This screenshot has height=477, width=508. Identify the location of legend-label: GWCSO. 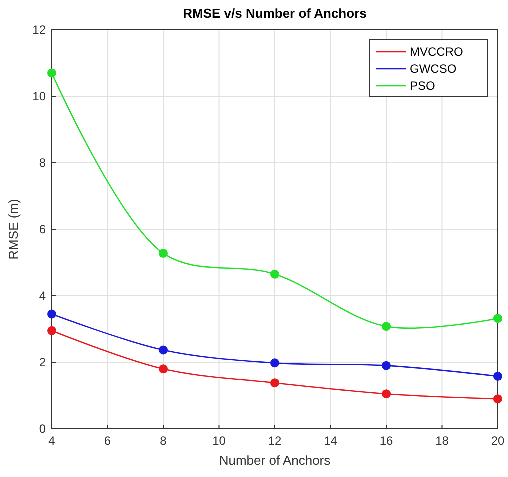
(433, 69).